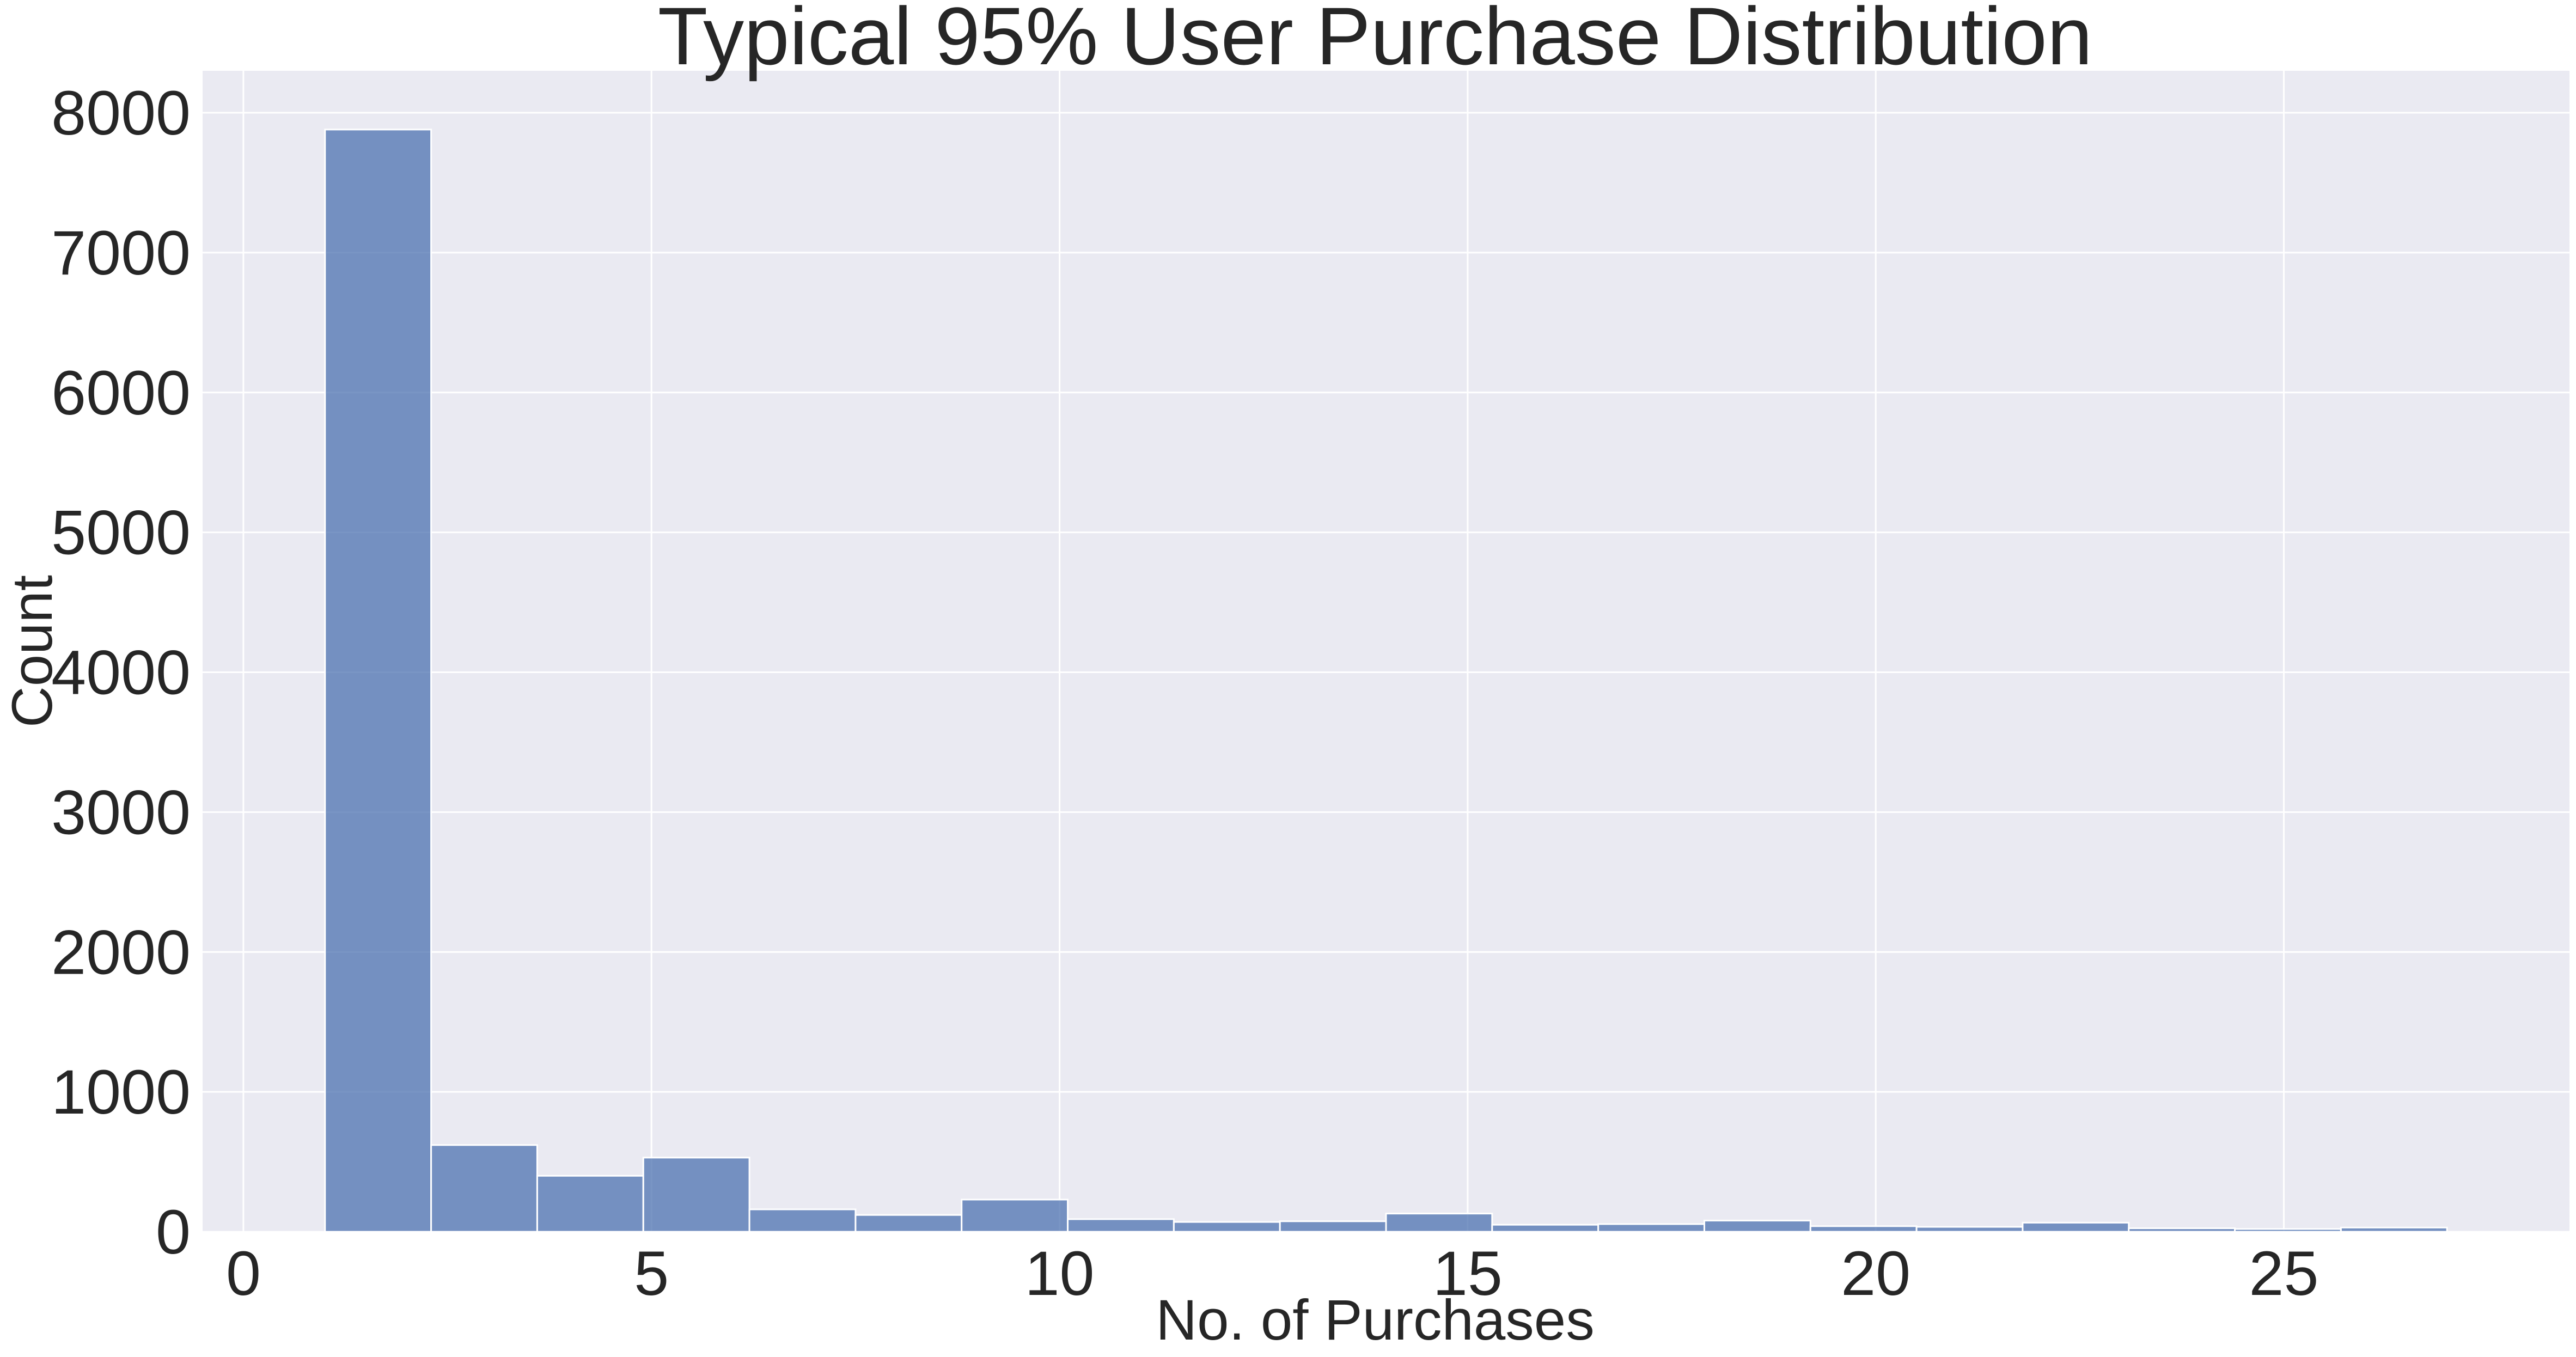 The image size is (2576, 1357). What do you see at coordinates (121, 952) in the screenshot?
I see `y-tick-label: 2000` at bounding box center [121, 952].